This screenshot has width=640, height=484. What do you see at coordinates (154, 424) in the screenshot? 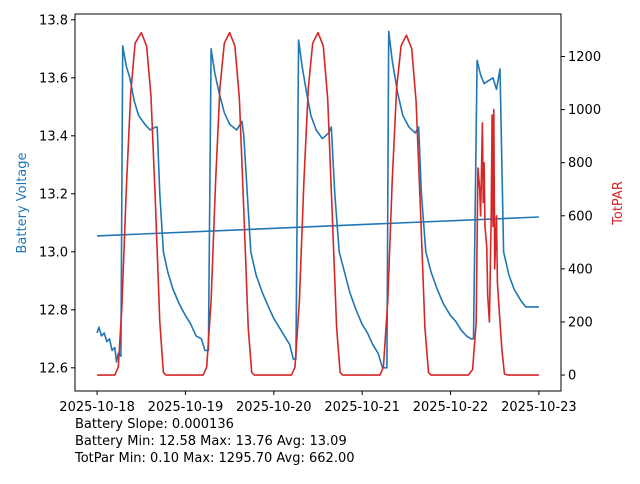
I see `battery-slope-text: Battery Slope: 0.000136` at bounding box center [154, 424].